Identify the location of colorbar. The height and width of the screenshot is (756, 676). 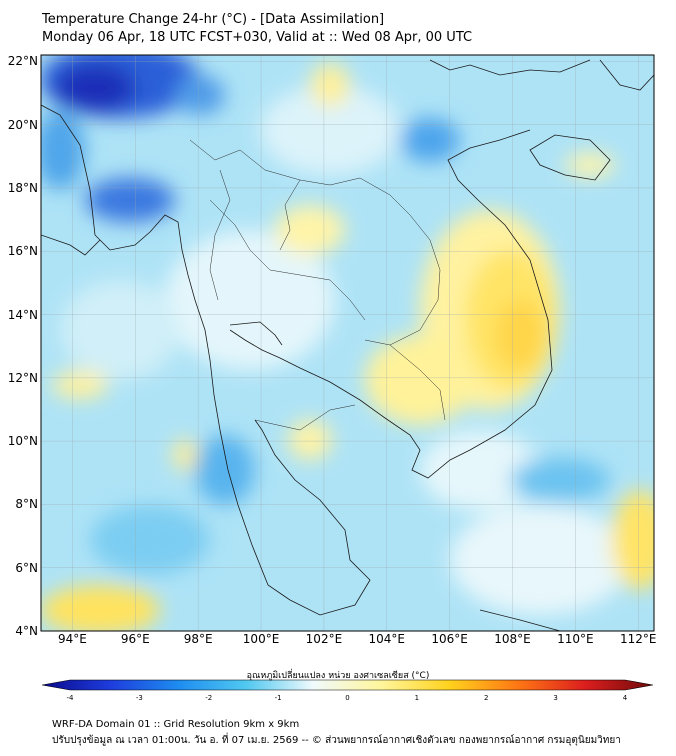
(347, 685).